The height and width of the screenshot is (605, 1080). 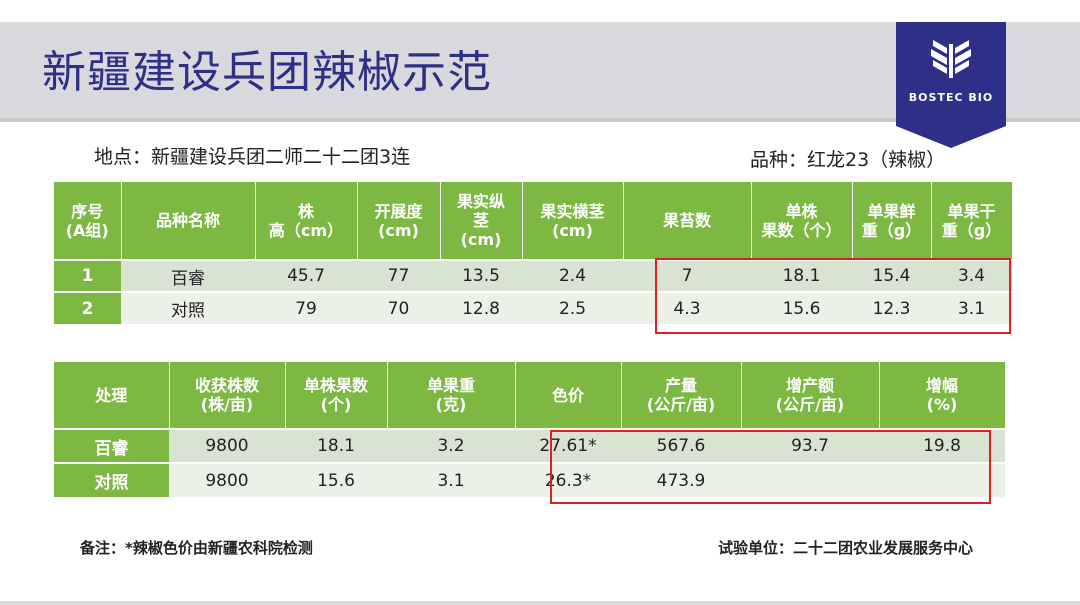 I want to click on table-cell: 13.5, so click(x=481, y=275).